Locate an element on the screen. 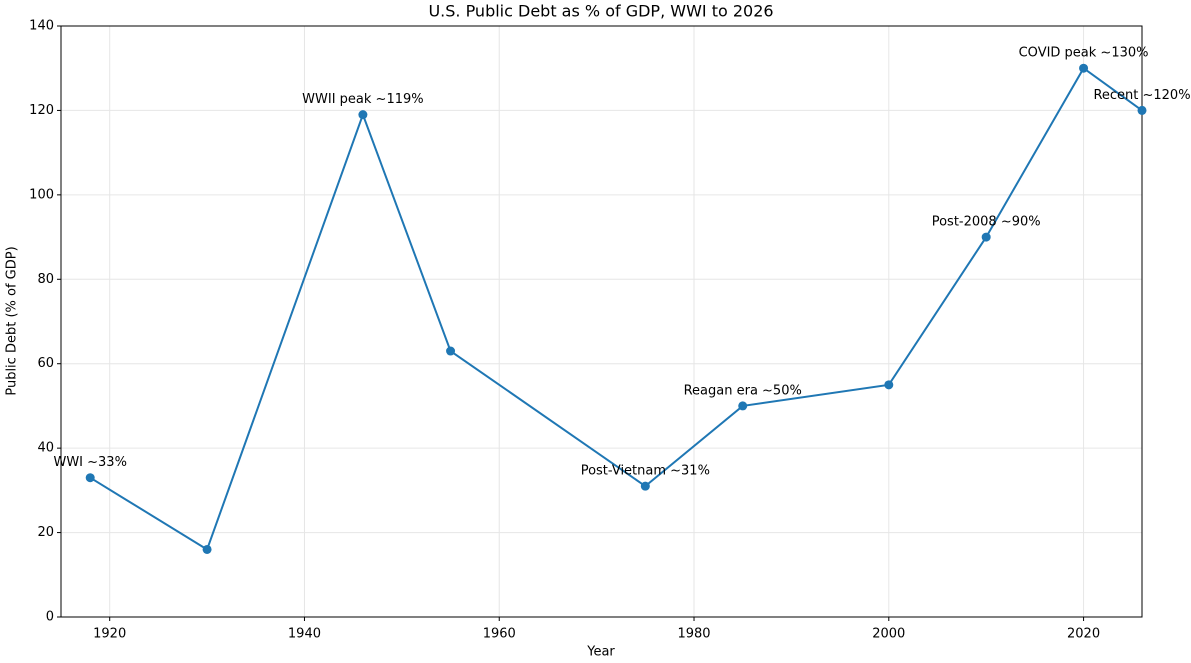 This screenshot has width=1191, height=663. annotation: Post-Vietnam ~31% is located at coordinates (645, 471).